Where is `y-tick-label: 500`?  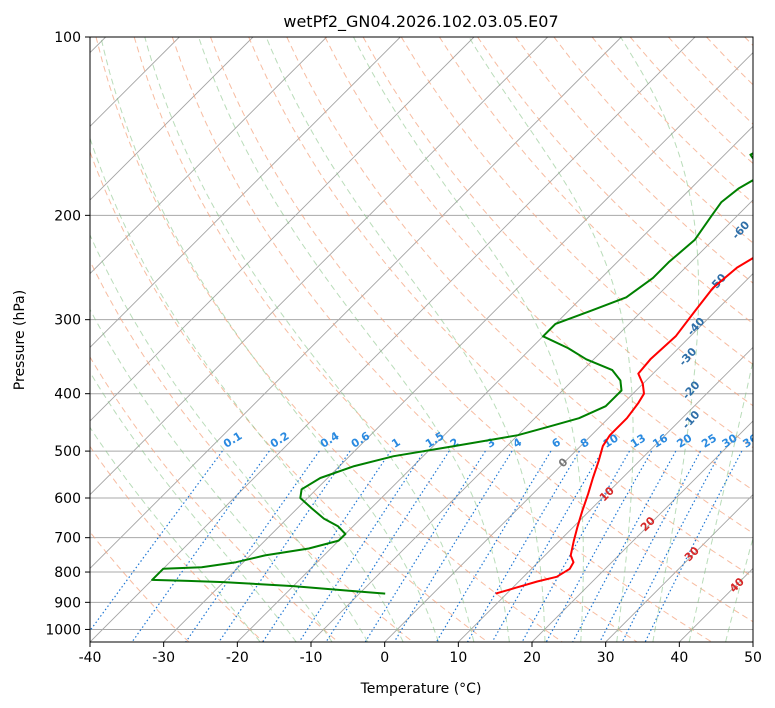 y-tick-label: 500 is located at coordinates (67, 452).